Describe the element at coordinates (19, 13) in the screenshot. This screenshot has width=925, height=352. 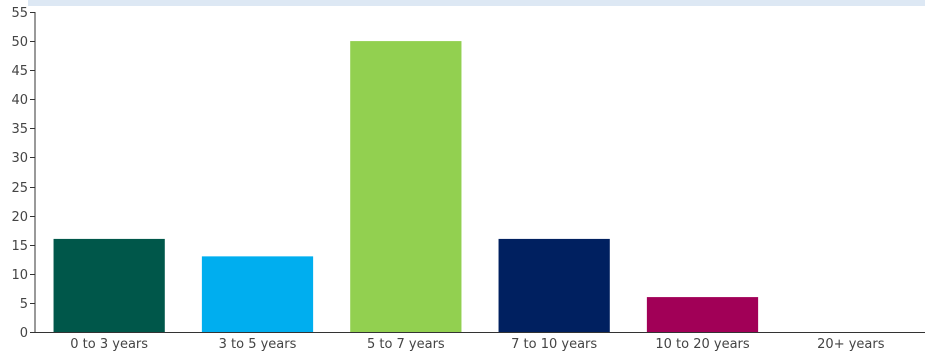
I see `y-tick-label: 55` at that location.